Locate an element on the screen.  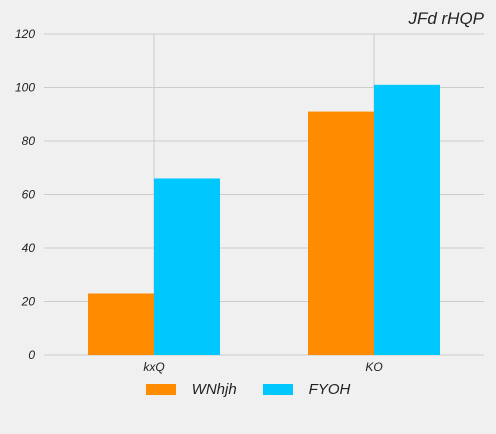
legend-item-wnhjh: WNhjh is located at coordinates (191, 389).